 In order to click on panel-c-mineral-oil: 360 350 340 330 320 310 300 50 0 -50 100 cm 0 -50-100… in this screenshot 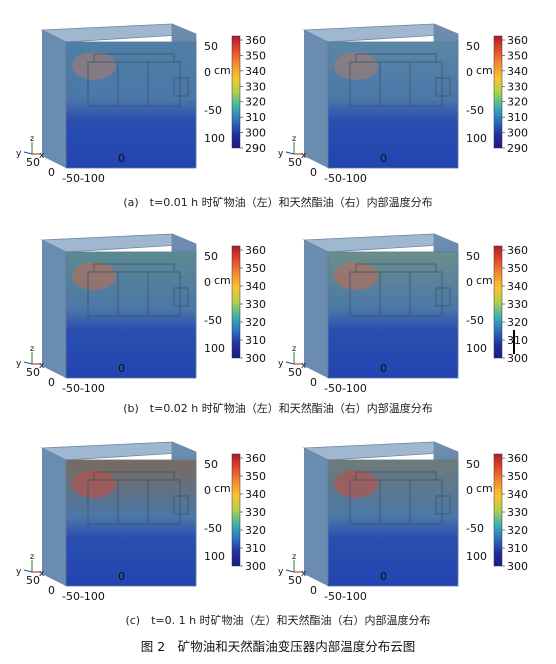, I will do `click(149, 521)`.